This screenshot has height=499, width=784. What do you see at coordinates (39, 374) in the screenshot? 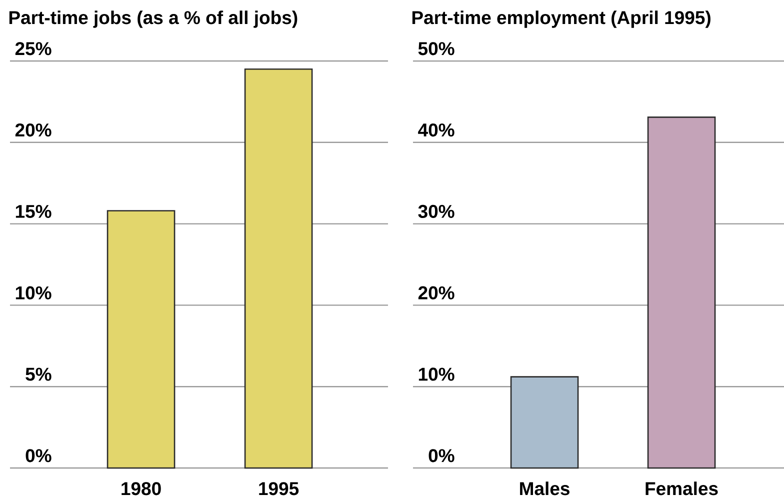
I see `y-tick-label: 5%` at bounding box center [39, 374].